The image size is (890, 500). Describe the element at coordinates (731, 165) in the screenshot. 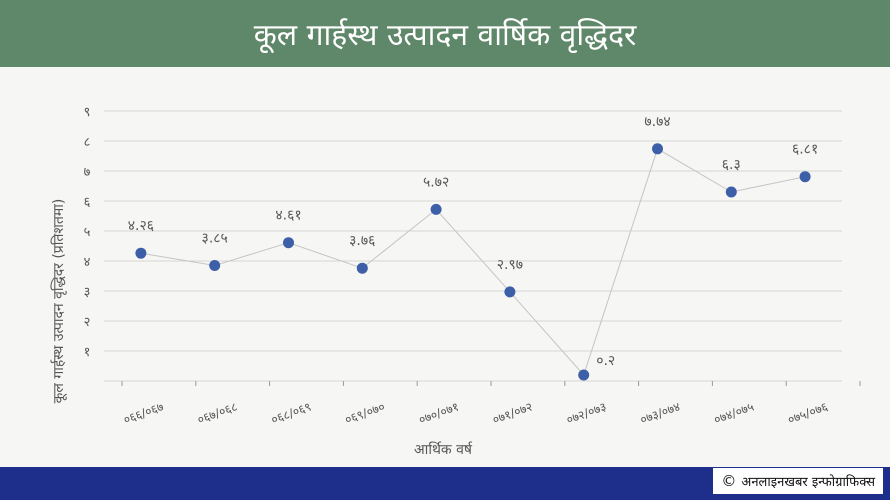

I see `data-label: ६.३` at that location.